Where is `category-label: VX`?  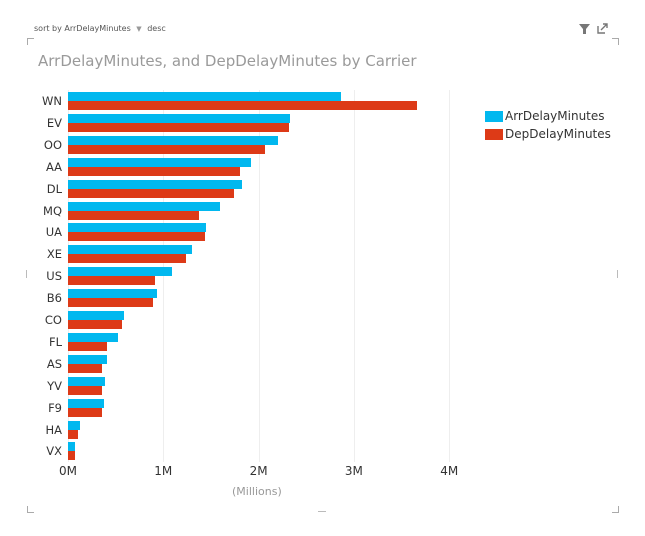 category-label: VX is located at coordinates (54, 451).